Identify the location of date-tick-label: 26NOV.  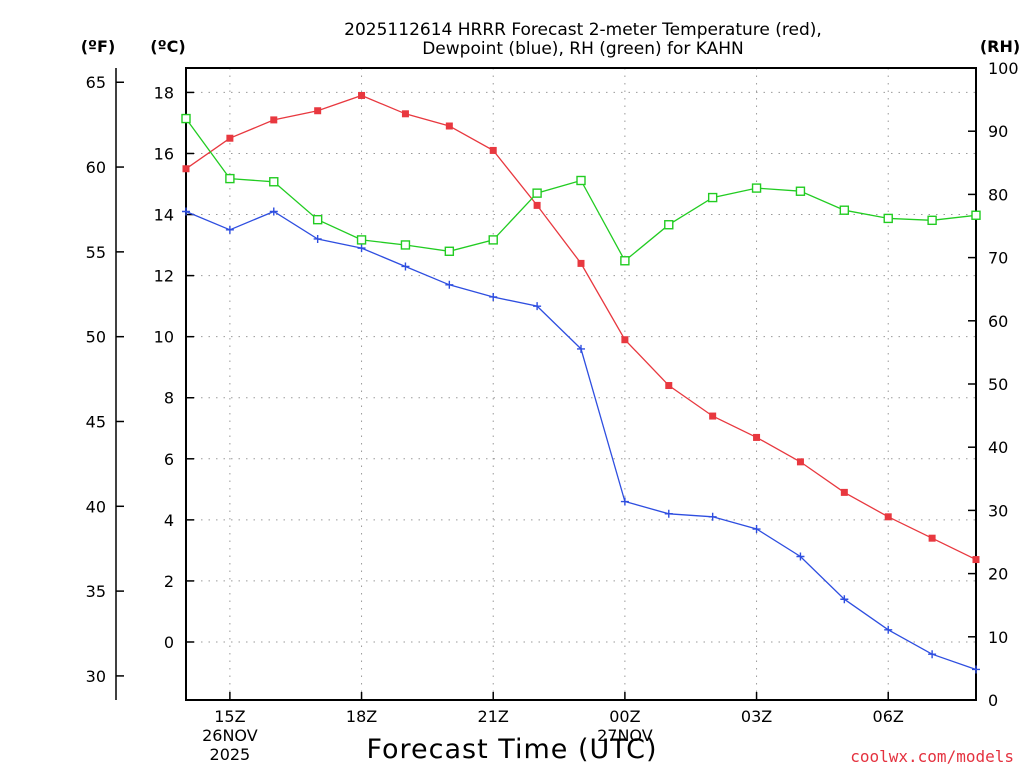
(230, 735).